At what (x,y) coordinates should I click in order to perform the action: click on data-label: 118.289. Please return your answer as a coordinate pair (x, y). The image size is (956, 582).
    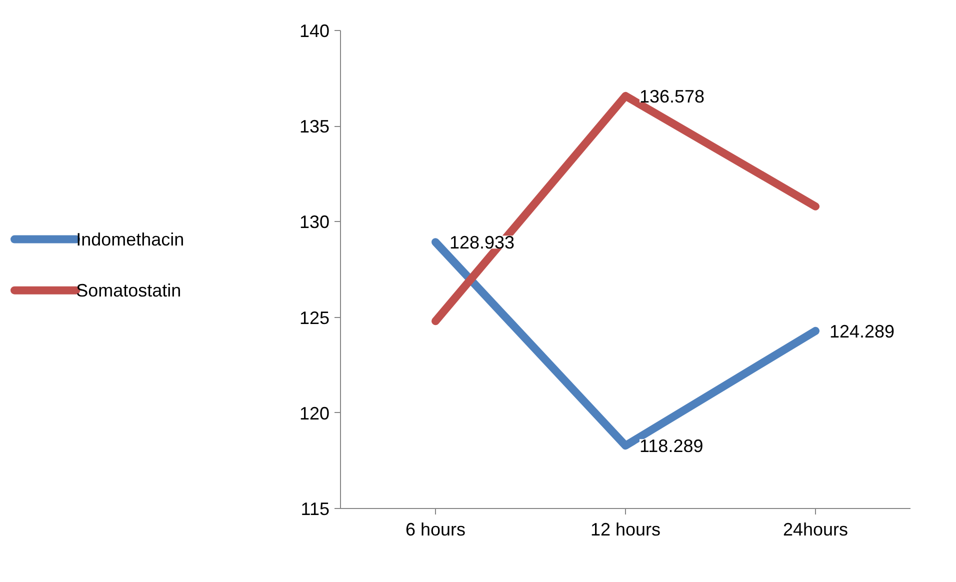
    Looking at the image, I should click on (672, 446).